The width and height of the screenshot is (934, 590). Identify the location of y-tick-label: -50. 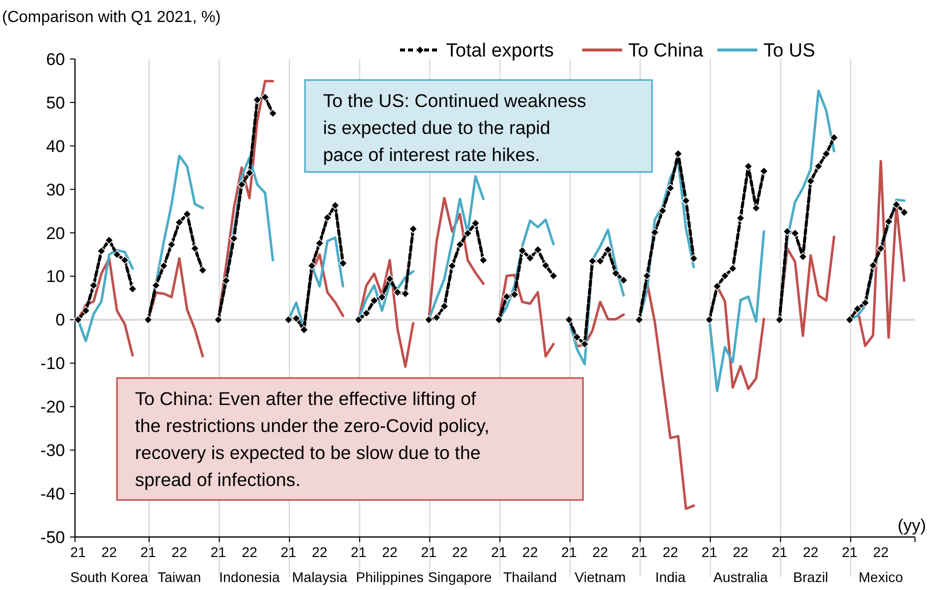
(52, 537).